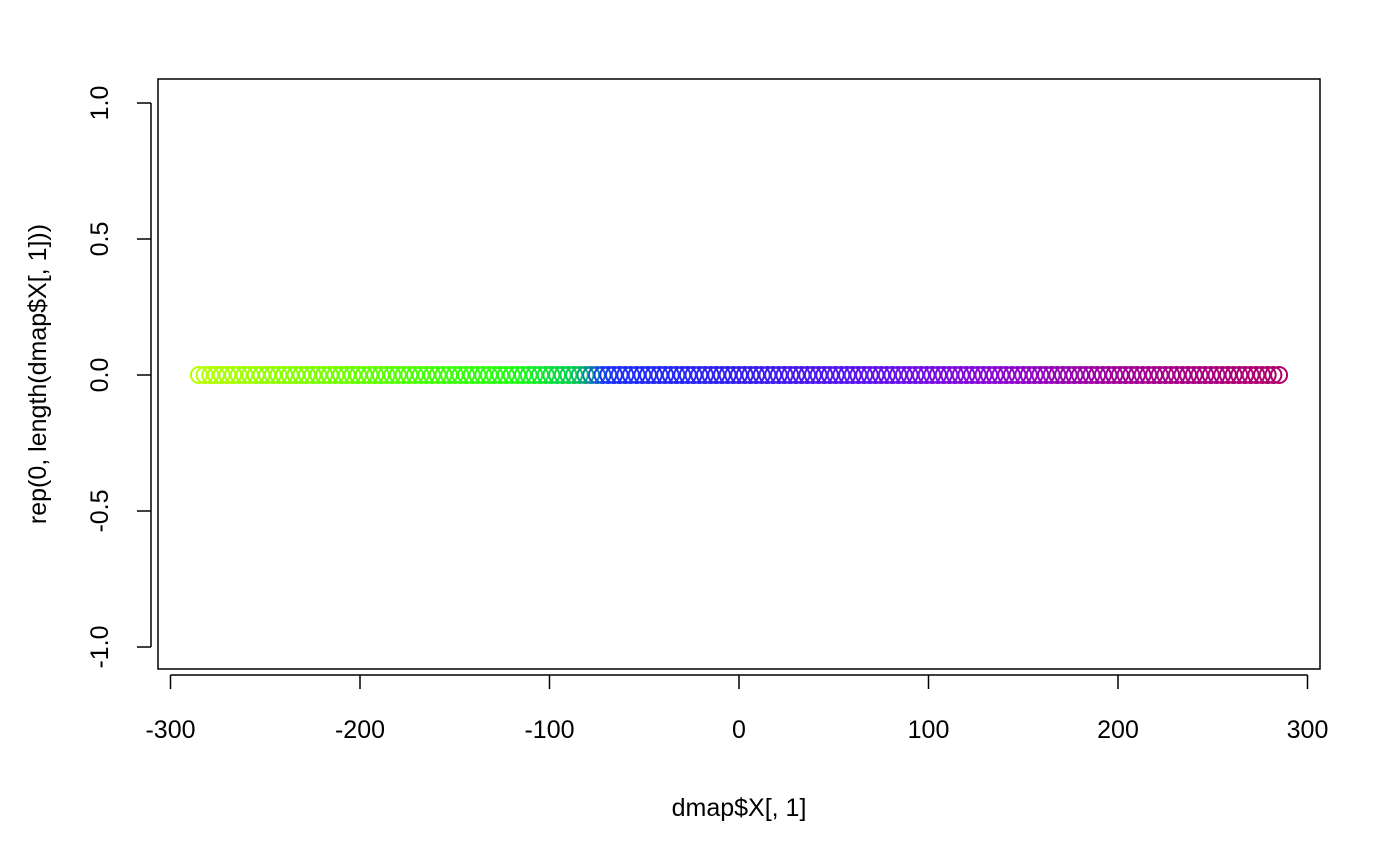  I want to click on y-tick-label: 0.0, so click(100, 375).